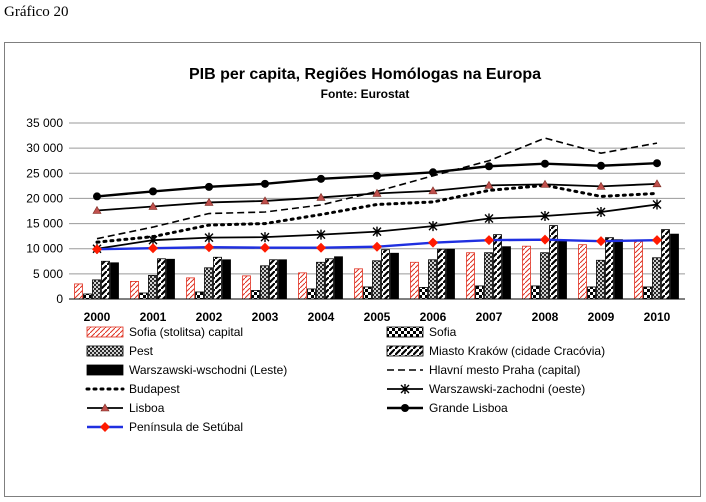 The height and width of the screenshot is (502, 706). What do you see at coordinates (377, 317) in the screenshot?
I see `x-tick-label: 2005` at bounding box center [377, 317].